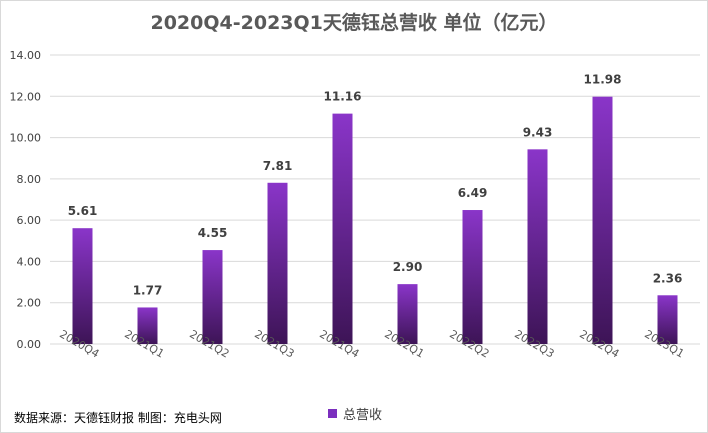  What do you see at coordinates (473, 193) in the screenshot?
I see `data-label: 6.49` at bounding box center [473, 193].